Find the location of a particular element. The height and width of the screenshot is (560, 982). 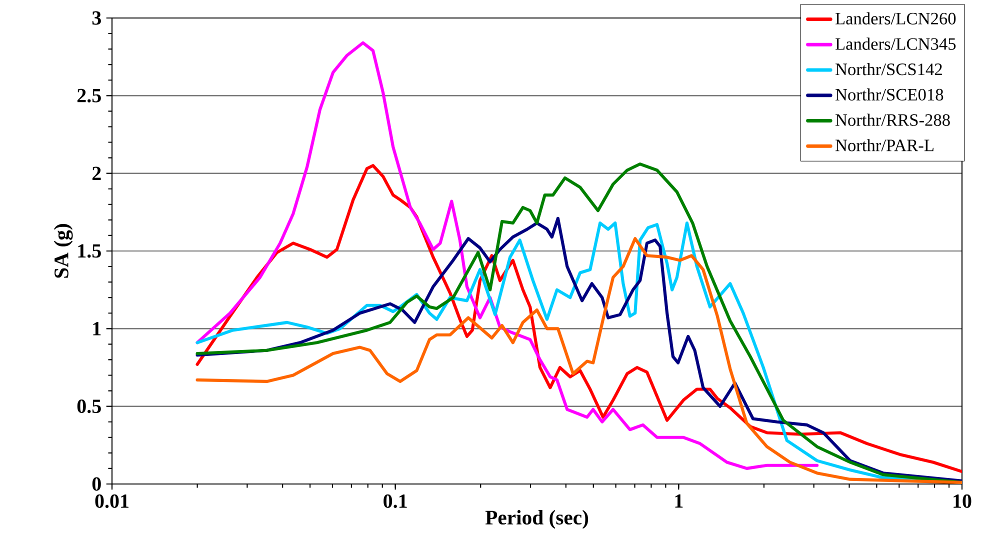

y-tick-label: 2.5 is located at coordinates (89, 95).